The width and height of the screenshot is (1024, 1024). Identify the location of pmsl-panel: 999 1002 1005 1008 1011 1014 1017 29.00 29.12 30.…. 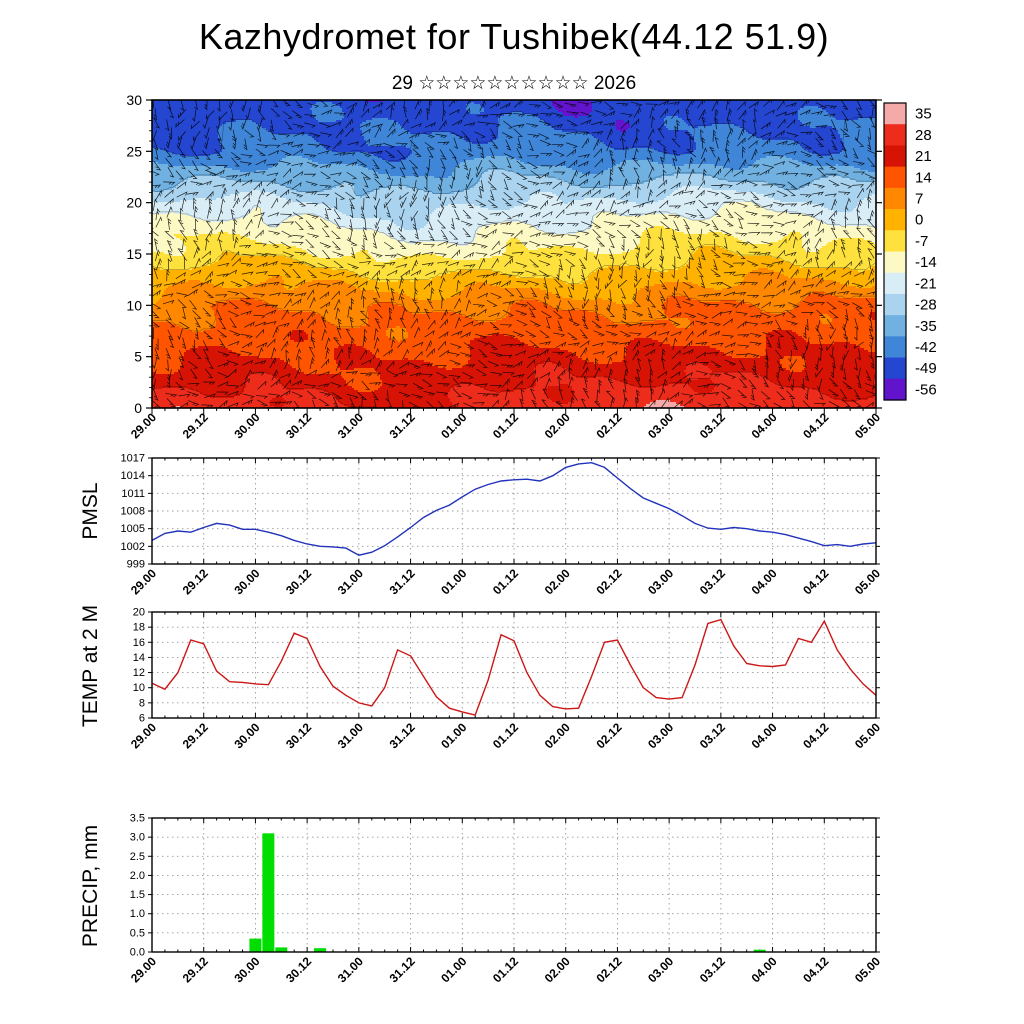
(502, 525).